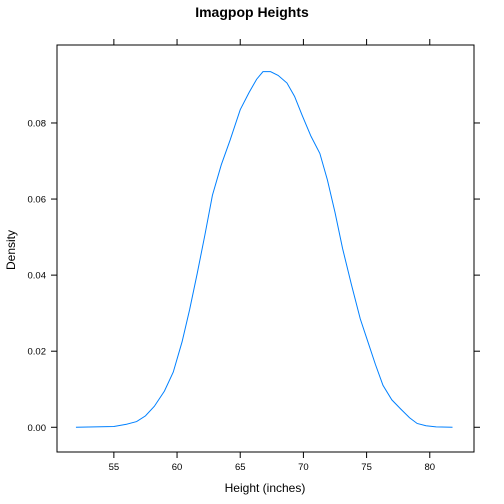 The height and width of the screenshot is (504, 504). Describe the element at coordinates (114, 467) in the screenshot. I see `x-tick-label: 55` at that location.